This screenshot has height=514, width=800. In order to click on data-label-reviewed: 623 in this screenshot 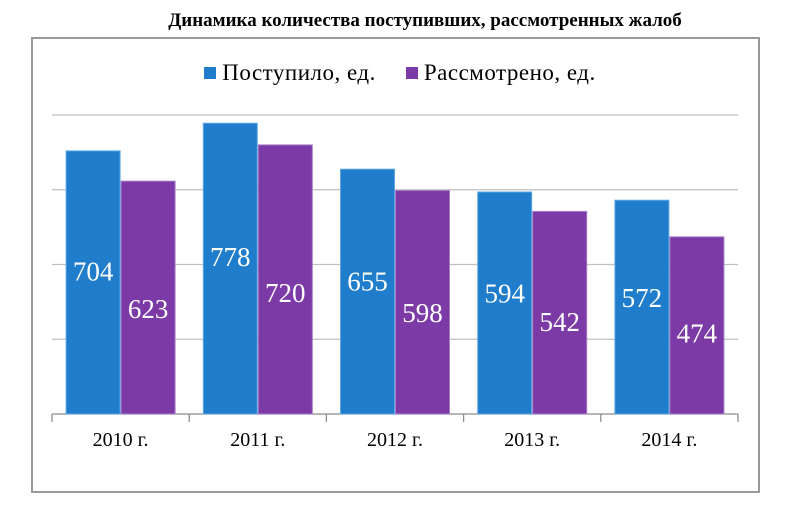, I will do `click(148, 309)`.